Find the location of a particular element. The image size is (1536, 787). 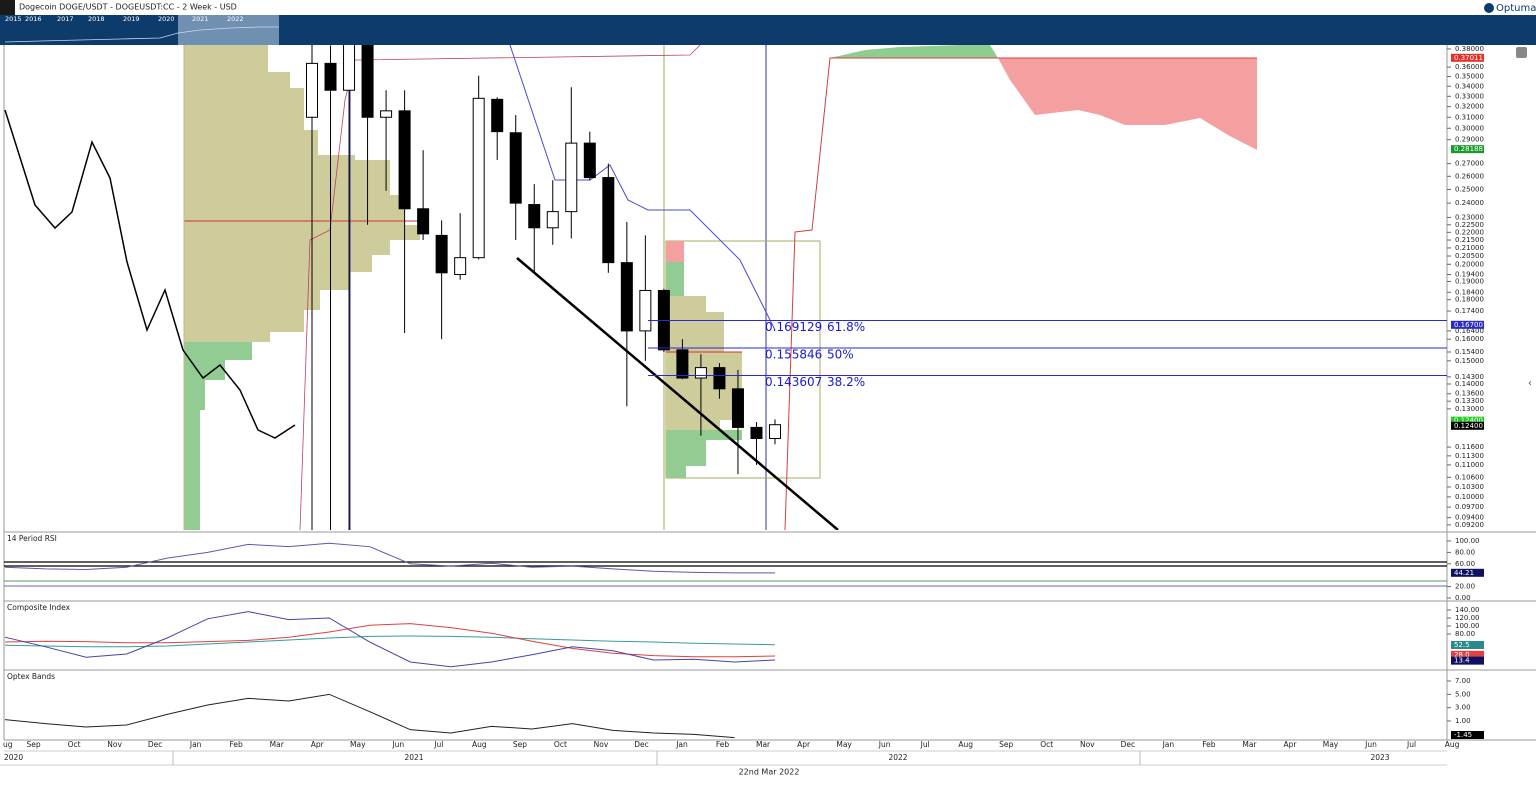

year-label: 2023 is located at coordinates (1379, 757).